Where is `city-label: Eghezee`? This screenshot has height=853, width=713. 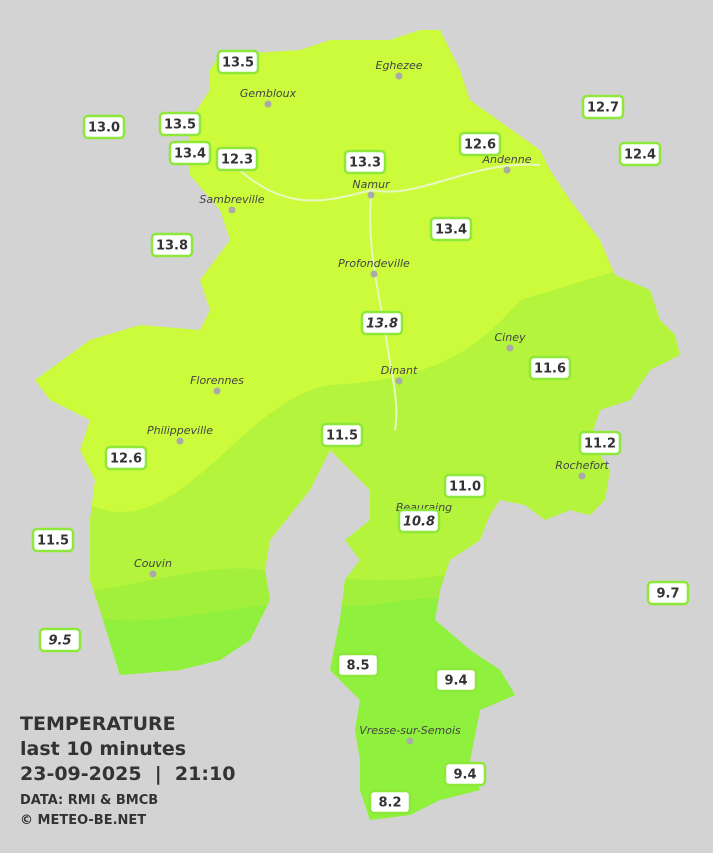
city-label: Eghezee is located at coordinates (399, 65).